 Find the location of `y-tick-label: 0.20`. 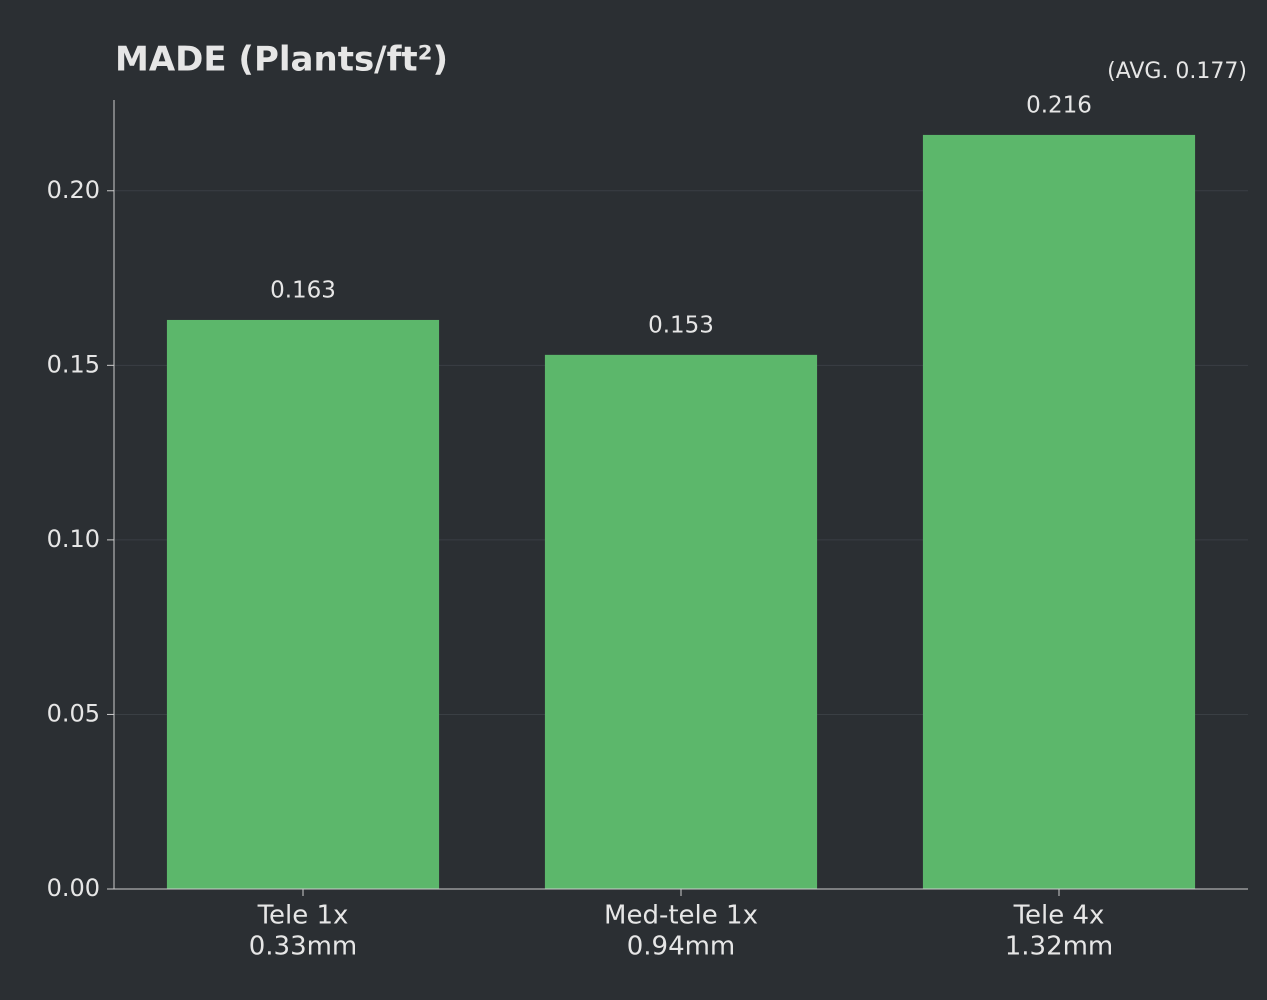

y-tick-label: 0.20 is located at coordinates (73, 190).